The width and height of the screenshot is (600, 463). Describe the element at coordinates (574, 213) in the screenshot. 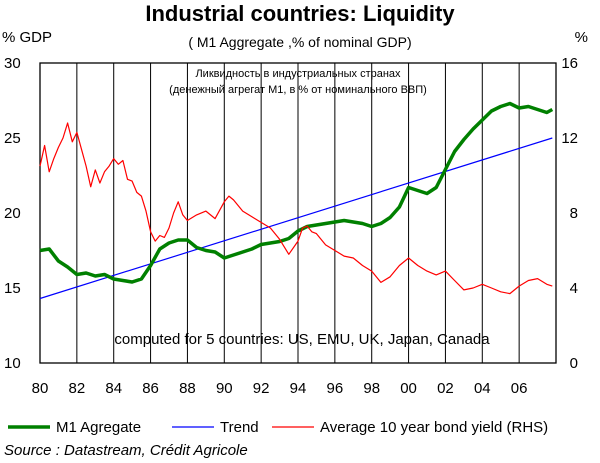

I see `right-tick-label: 8` at that location.